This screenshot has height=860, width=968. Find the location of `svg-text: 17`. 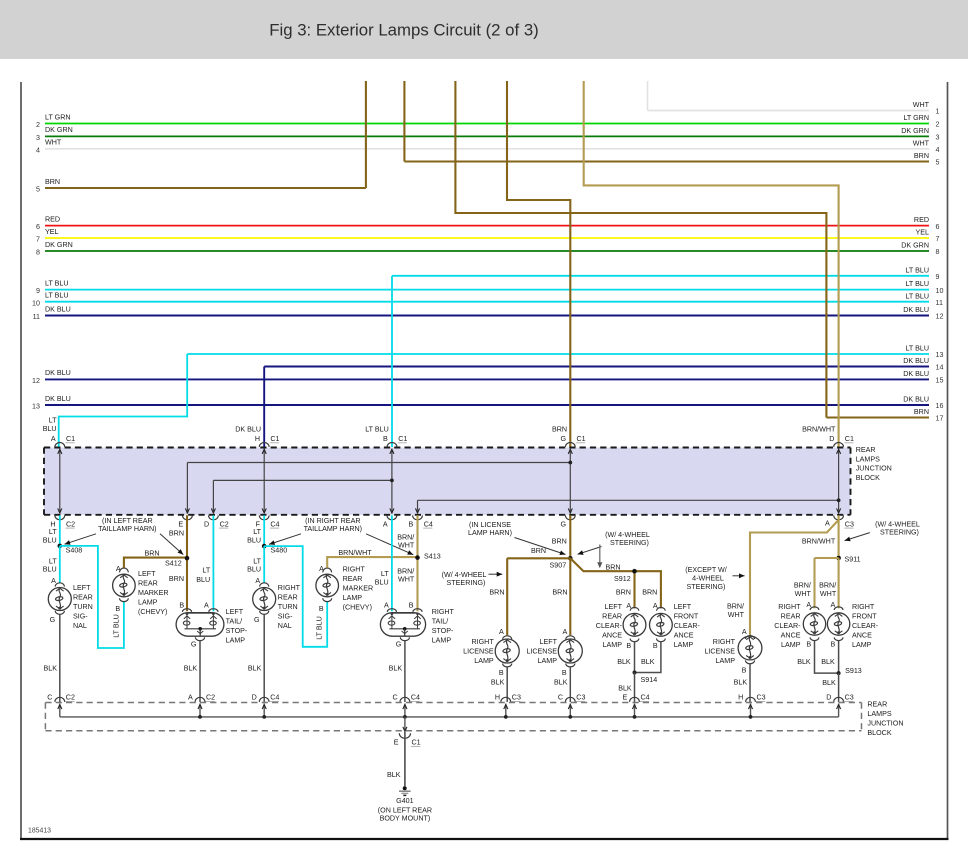

svg-text: 17 is located at coordinates (940, 419).